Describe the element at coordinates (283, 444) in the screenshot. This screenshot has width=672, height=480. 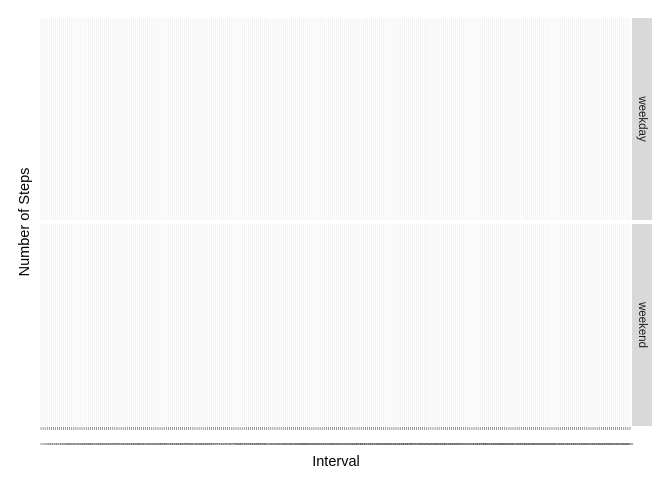
I see `x-tick-label: 950` at that location.